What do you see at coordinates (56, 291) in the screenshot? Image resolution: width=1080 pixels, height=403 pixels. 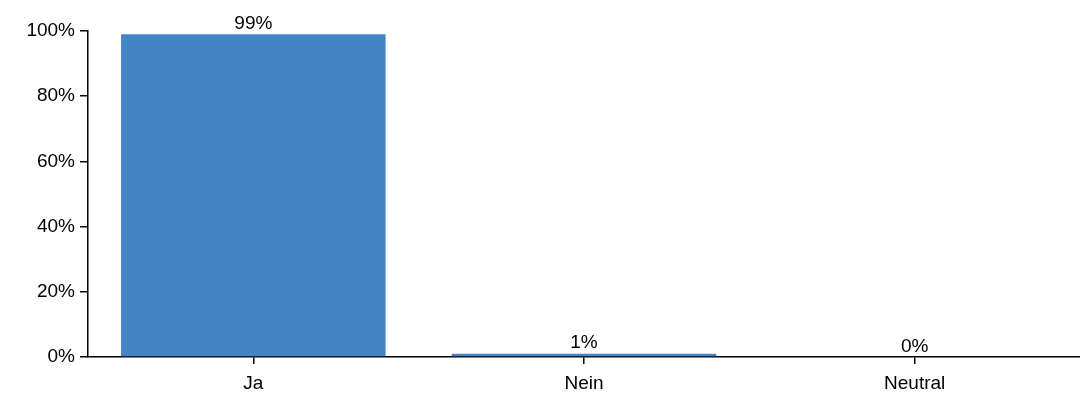 I see `y-tick-label: 20%` at bounding box center [56, 291].